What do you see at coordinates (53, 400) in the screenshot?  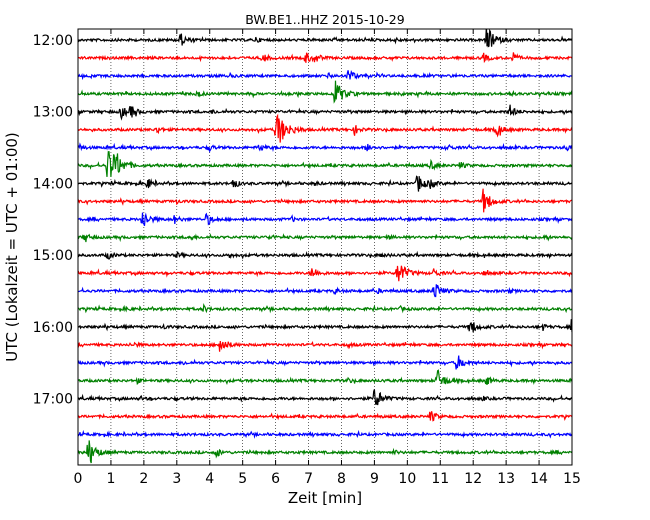 I see `y-tick-label: 17:00` at bounding box center [53, 400].